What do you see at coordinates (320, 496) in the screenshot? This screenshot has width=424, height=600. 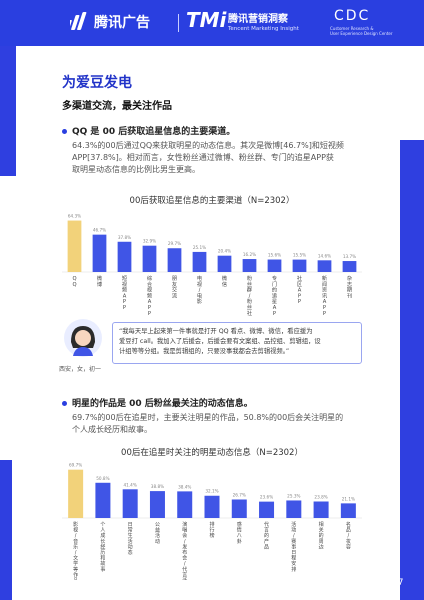 I see `chart-data-label: 23.8%` at bounding box center [320, 496].